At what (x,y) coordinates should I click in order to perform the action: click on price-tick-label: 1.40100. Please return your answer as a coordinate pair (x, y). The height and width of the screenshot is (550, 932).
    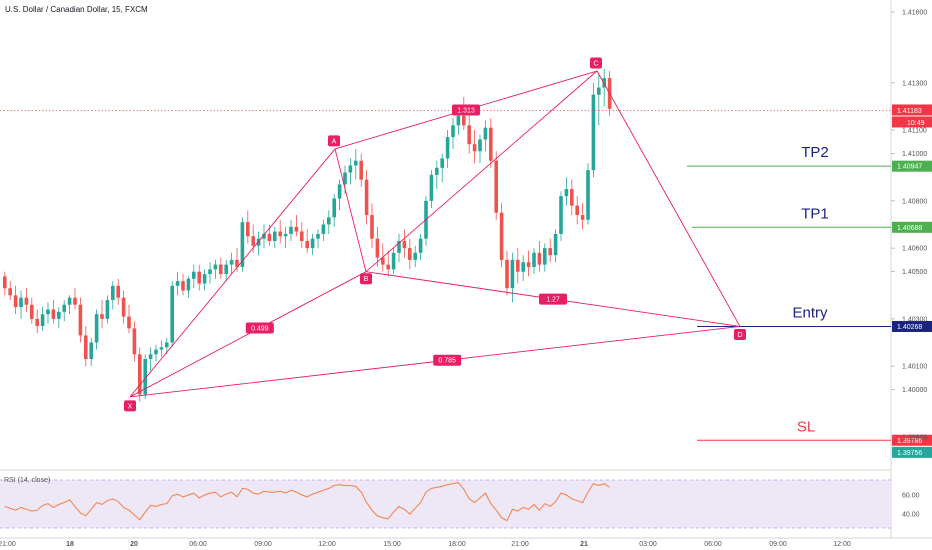
    Looking at the image, I should click on (914, 367).